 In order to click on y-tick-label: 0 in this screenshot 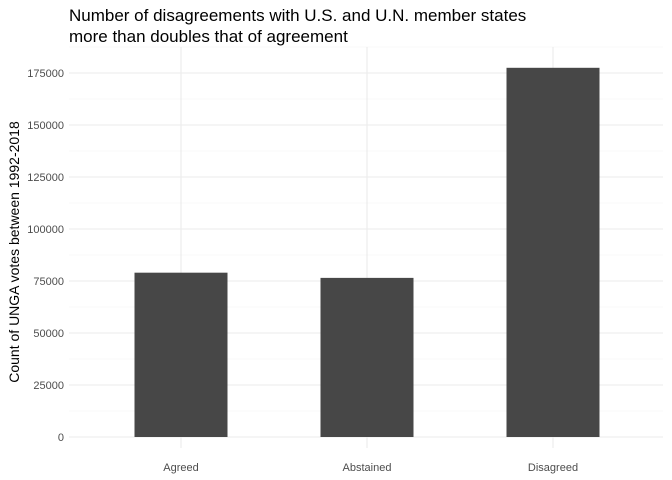, I will do `click(61, 438)`.